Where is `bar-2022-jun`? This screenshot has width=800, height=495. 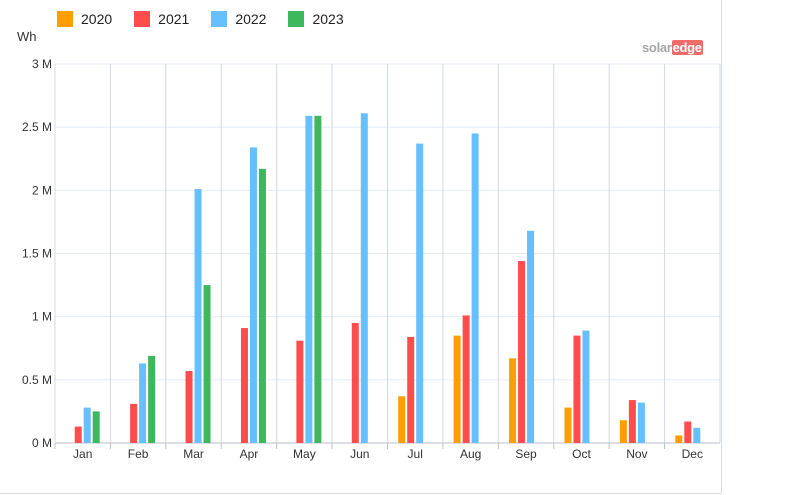
bar-2022-jun is located at coordinates (364, 278).